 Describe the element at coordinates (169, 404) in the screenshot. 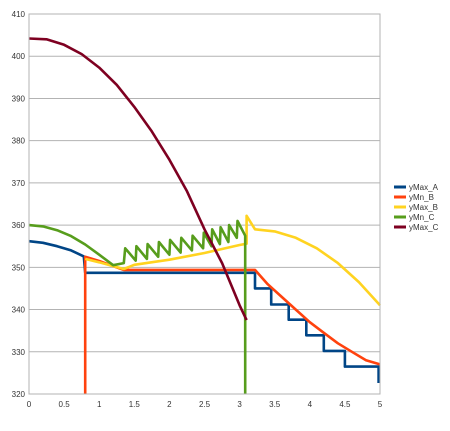

I see `x-tick-label: 2` at that location.